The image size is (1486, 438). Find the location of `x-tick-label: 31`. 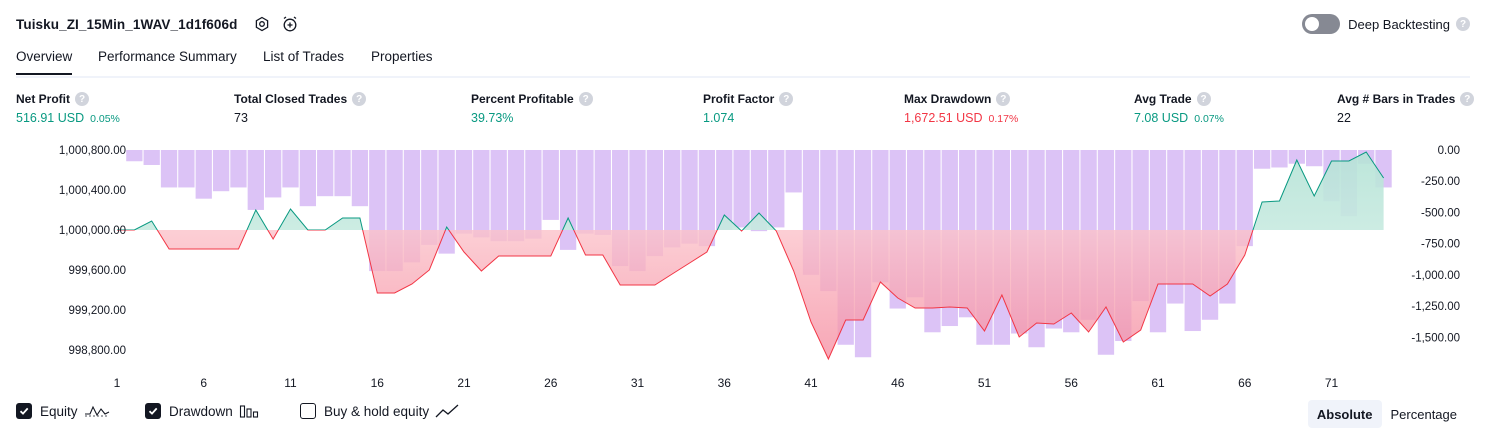

x-tick-label: 31 is located at coordinates (638, 383).